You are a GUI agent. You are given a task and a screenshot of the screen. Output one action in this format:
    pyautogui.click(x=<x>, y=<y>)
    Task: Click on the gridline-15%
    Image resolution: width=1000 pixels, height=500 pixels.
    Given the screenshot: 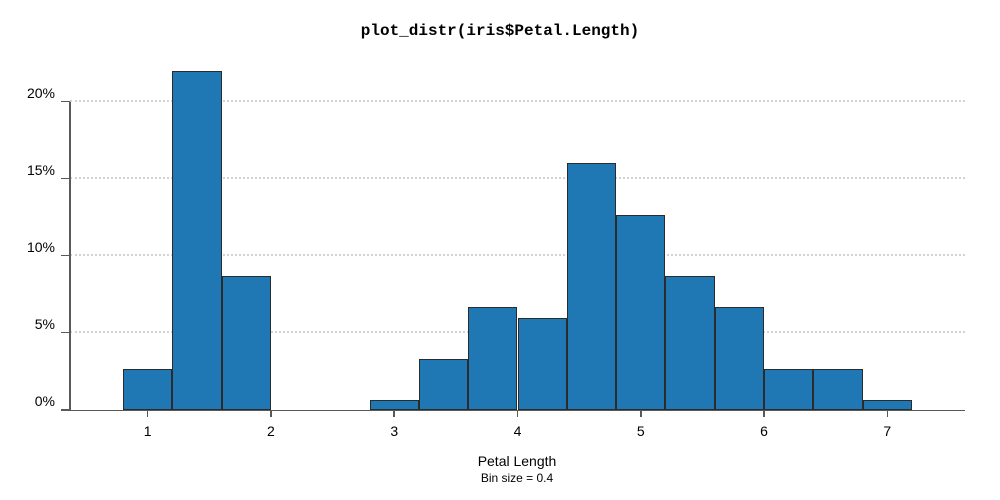 What is the action you would take?
    pyautogui.click(x=517, y=177)
    